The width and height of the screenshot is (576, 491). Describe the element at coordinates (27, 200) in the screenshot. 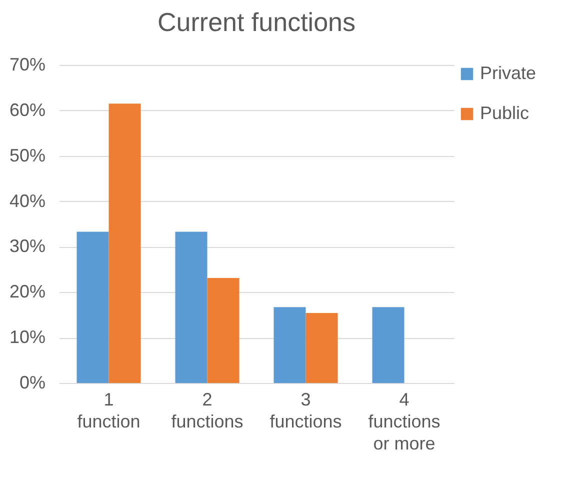

I see `y-tick-label: 40%` at that location.